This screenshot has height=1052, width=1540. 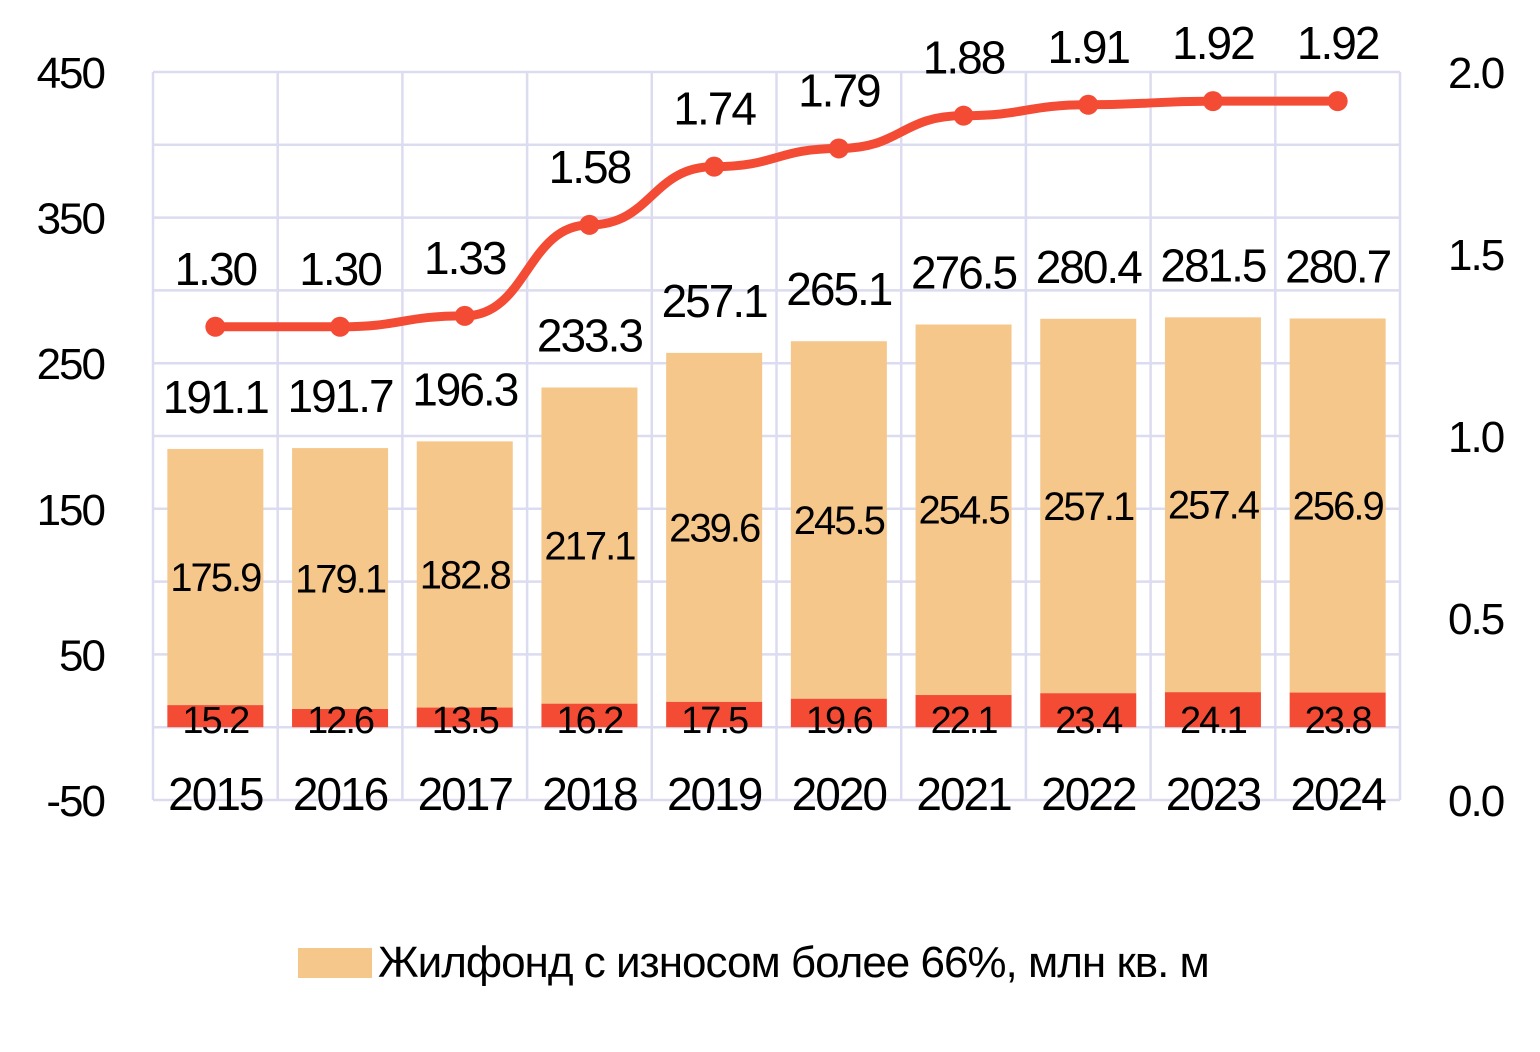 What do you see at coordinates (839, 289) in the screenshot?
I see `data-label-total: 265.1` at bounding box center [839, 289].